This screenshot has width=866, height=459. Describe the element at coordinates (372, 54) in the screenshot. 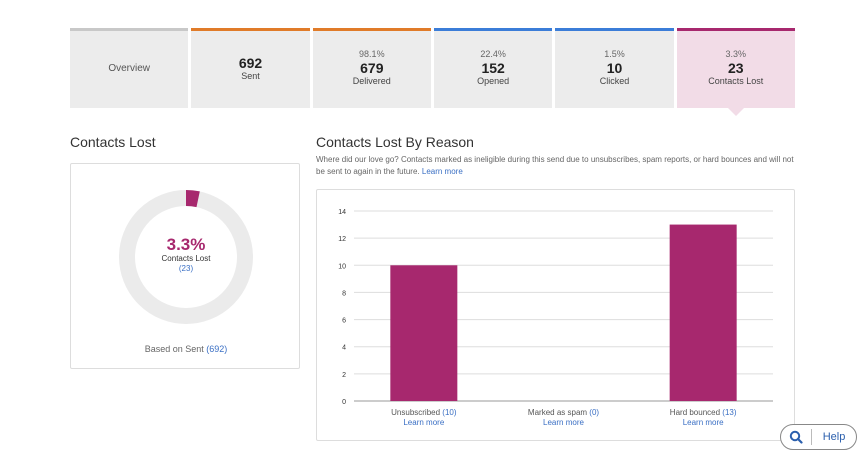

I see `tab-delivered-percent: 98.1%` at that location.